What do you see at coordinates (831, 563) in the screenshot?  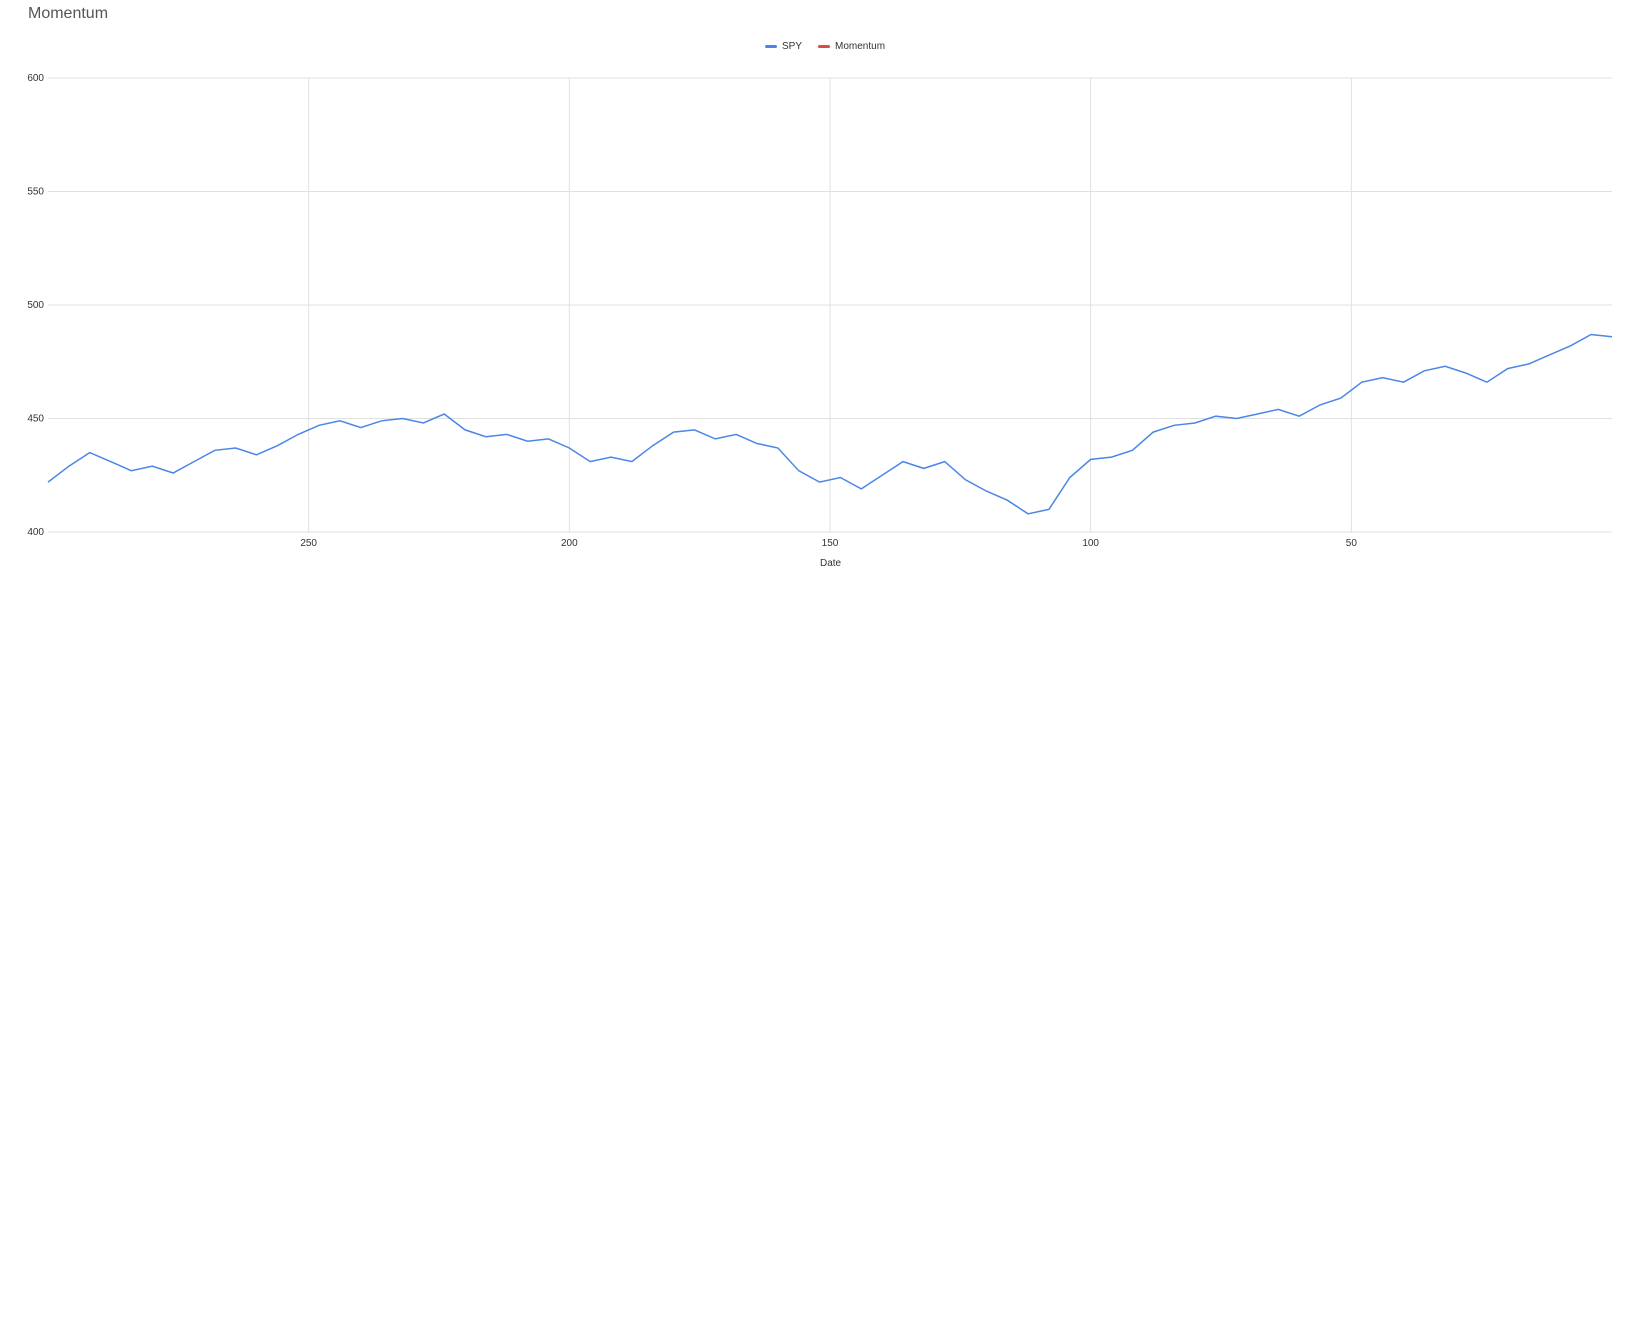 I see `x-axis-label: Date` at bounding box center [831, 563].